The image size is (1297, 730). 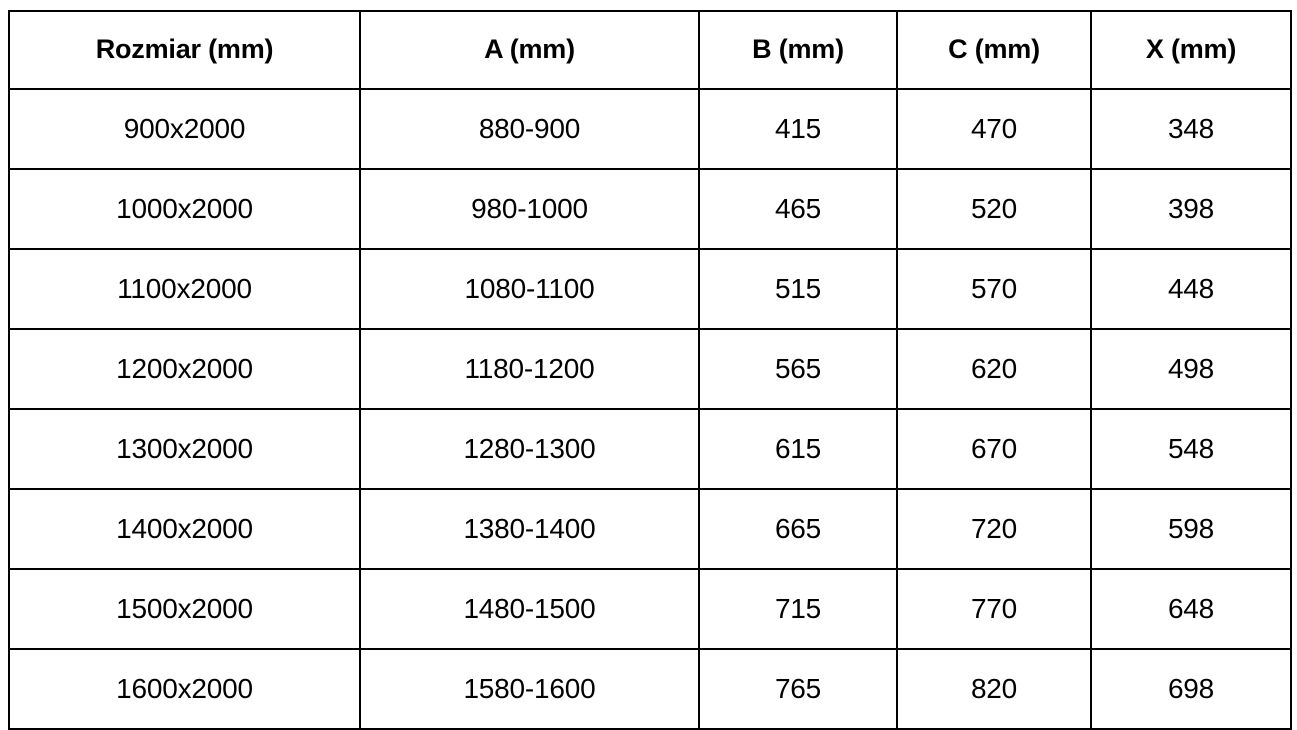 What do you see at coordinates (529, 289) in the screenshot?
I see `cell-a: 1080-1100` at bounding box center [529, 289].